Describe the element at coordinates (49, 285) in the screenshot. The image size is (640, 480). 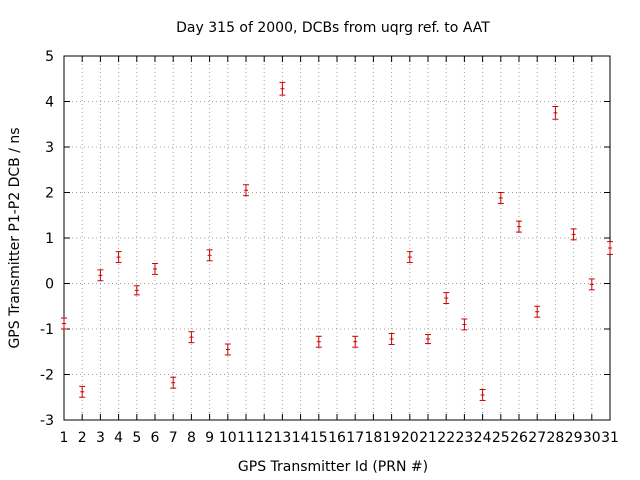
I see `y-tick-label: 0` at that location.